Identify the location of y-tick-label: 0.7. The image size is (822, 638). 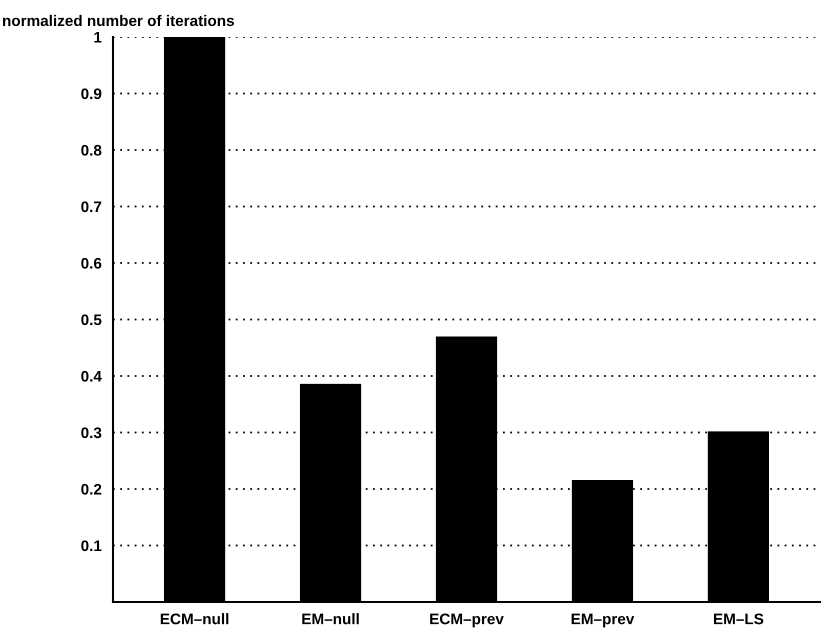
(91, 206).